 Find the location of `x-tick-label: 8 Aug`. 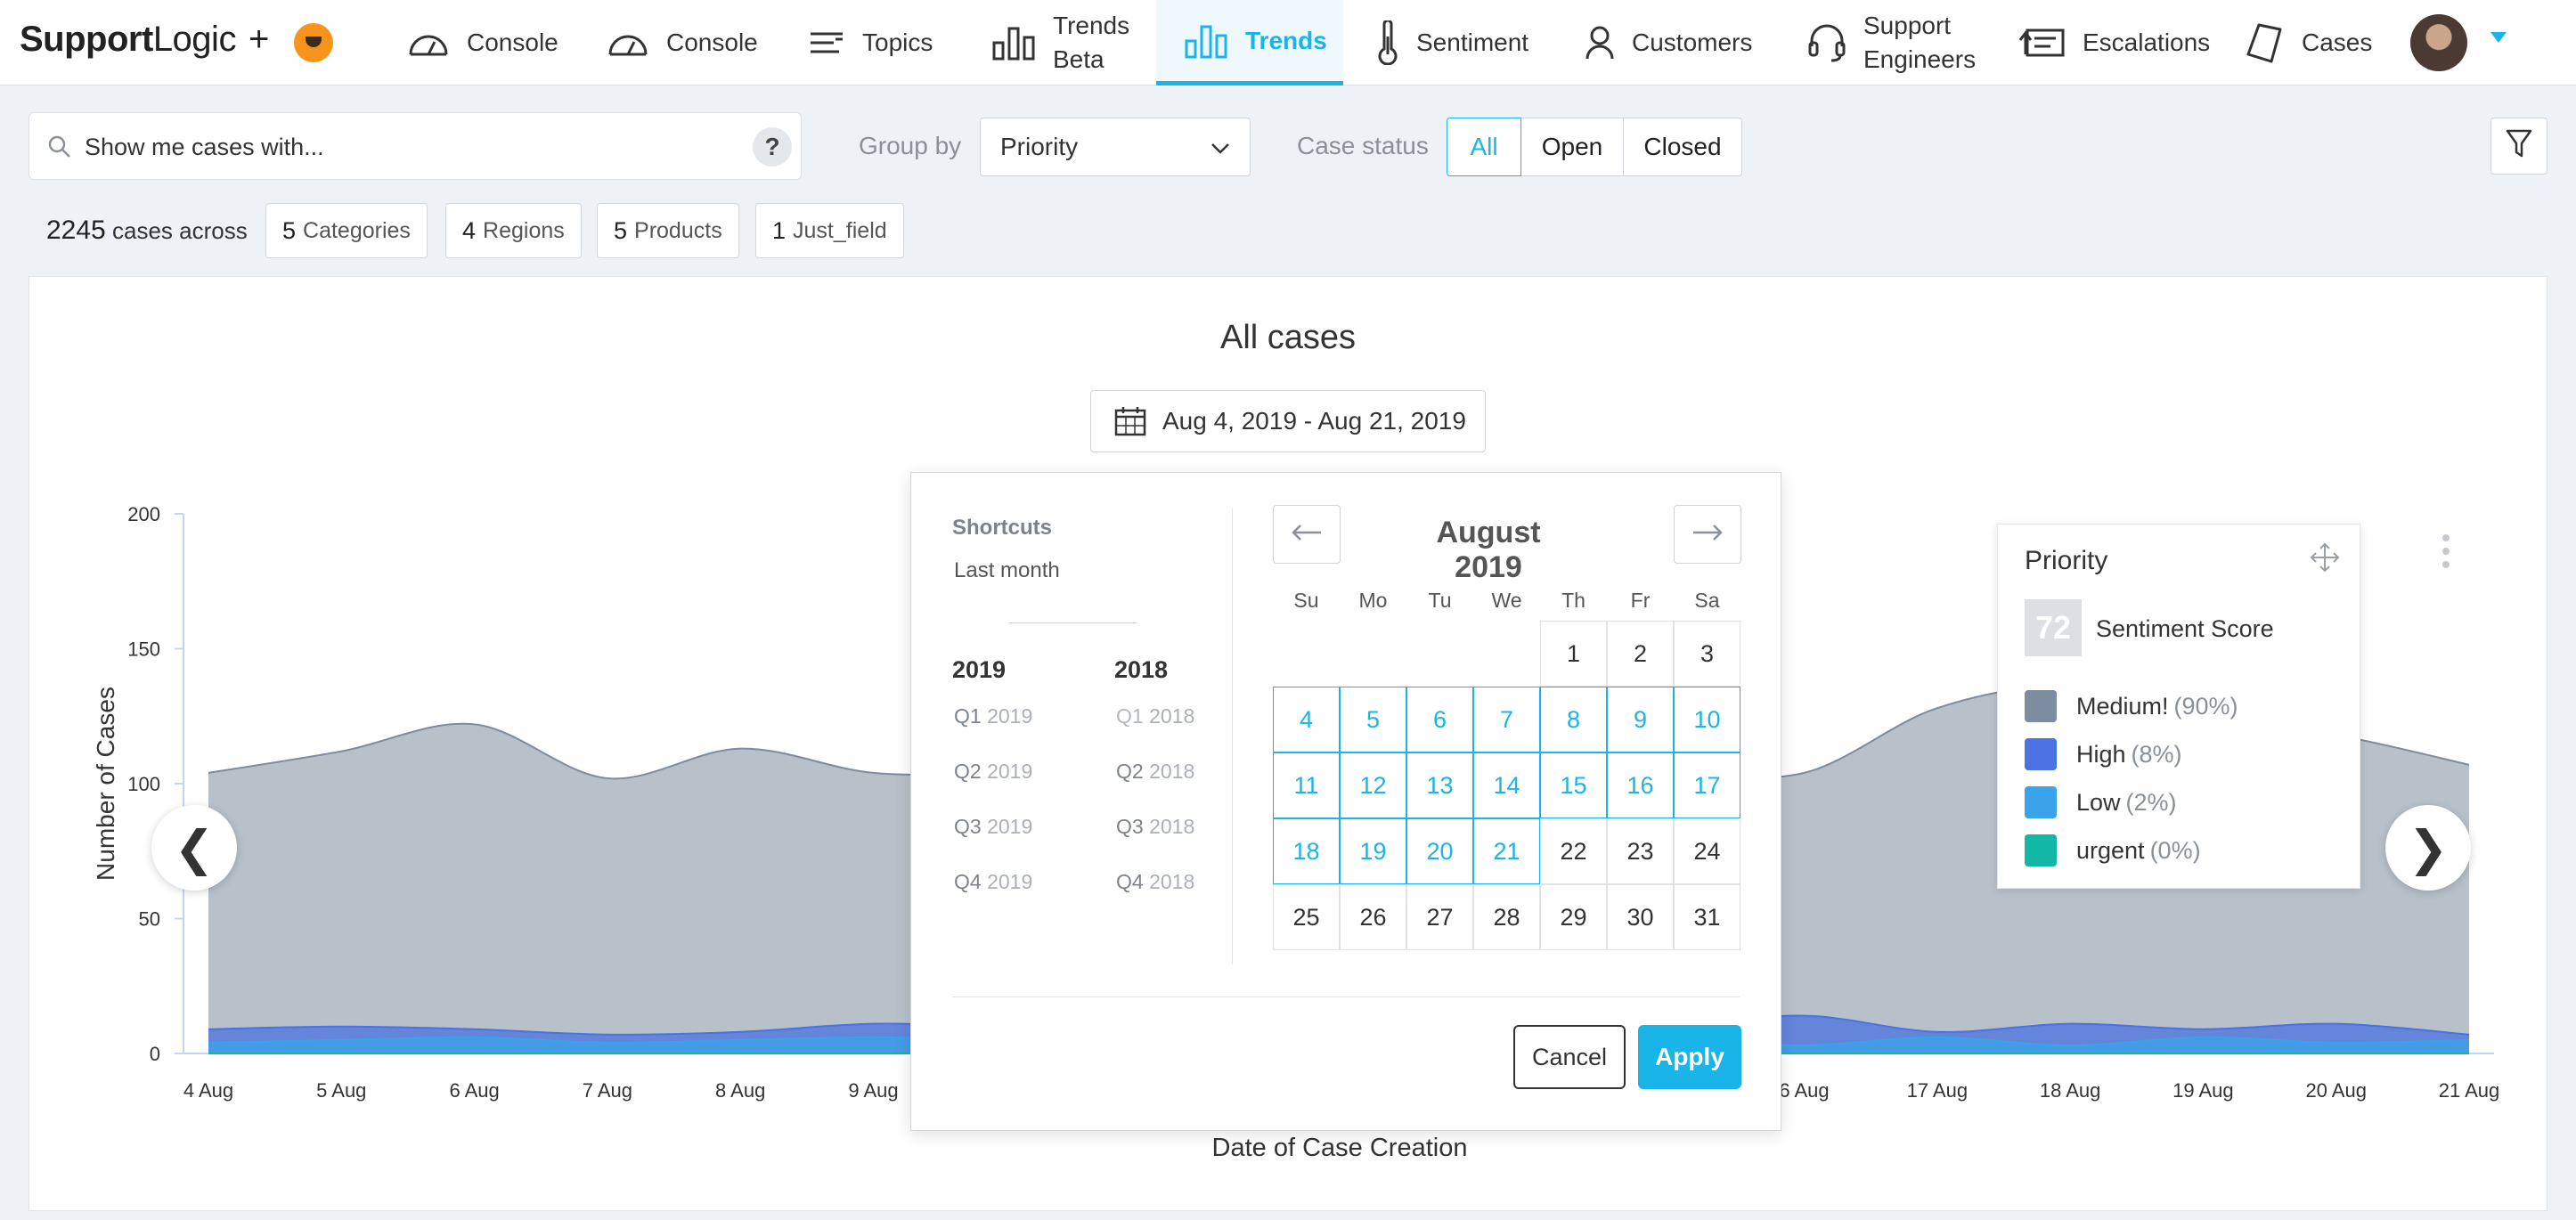

x-tick-label: 8 Aug is located at coordinates (740, 1090).